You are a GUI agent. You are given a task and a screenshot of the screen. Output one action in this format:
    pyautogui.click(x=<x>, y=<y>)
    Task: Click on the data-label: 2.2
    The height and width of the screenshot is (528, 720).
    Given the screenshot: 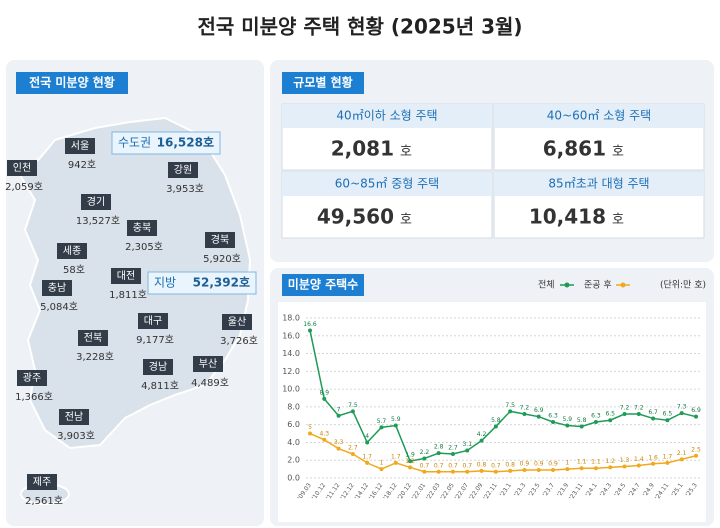 What is the action you would take?
    pyautogui.click(x=425, y=452)
    